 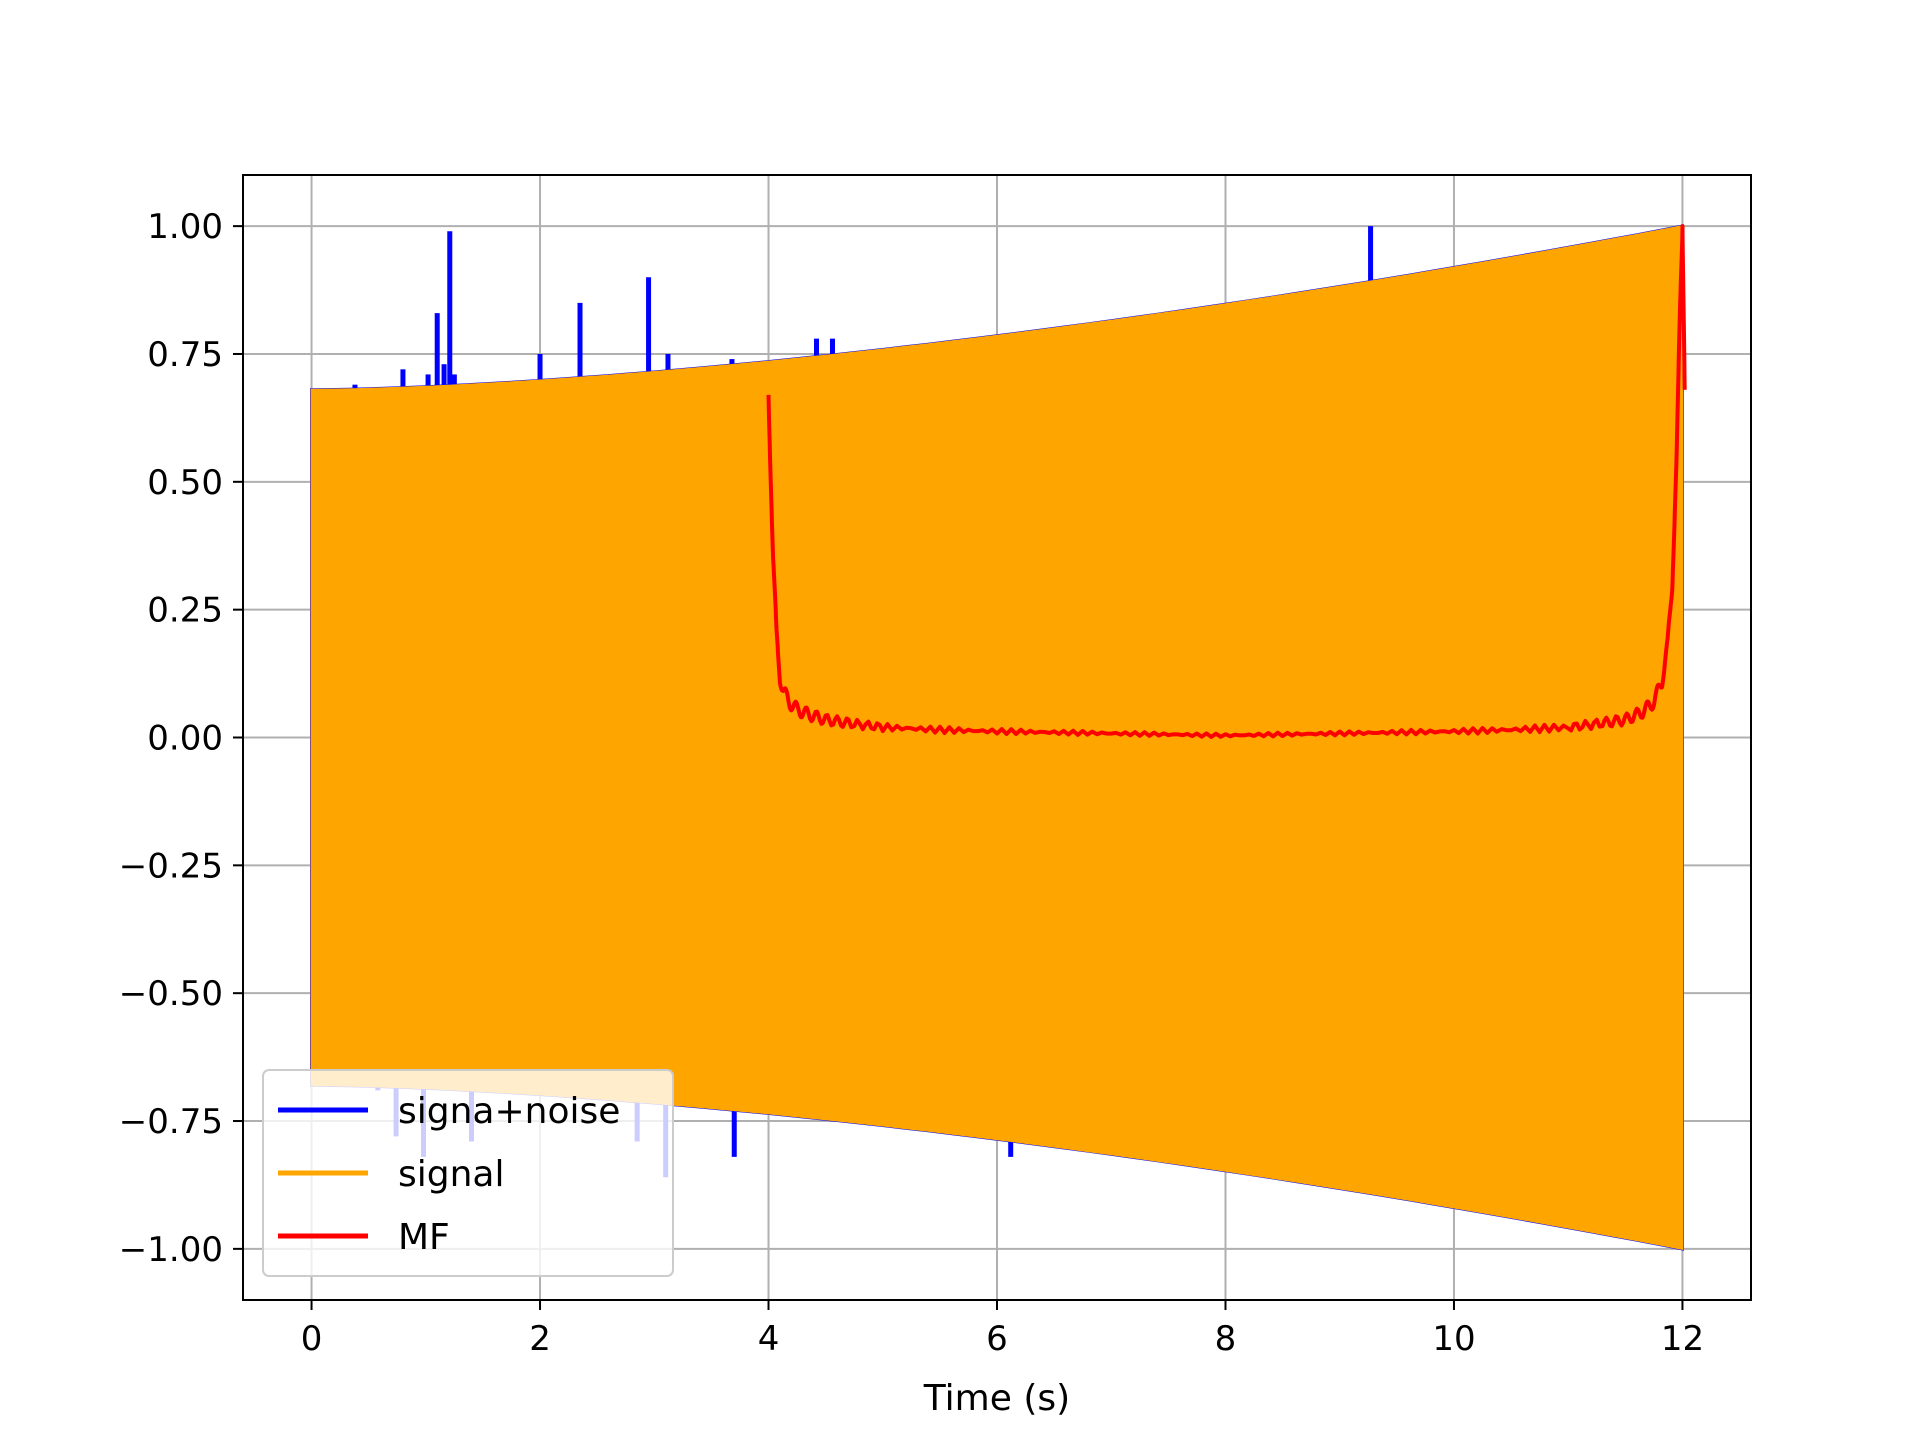 What do you see at coordinates (185, 611) in the screenshot?
I see `y-tick-label: 0.25` at bounding box center [185, 611].